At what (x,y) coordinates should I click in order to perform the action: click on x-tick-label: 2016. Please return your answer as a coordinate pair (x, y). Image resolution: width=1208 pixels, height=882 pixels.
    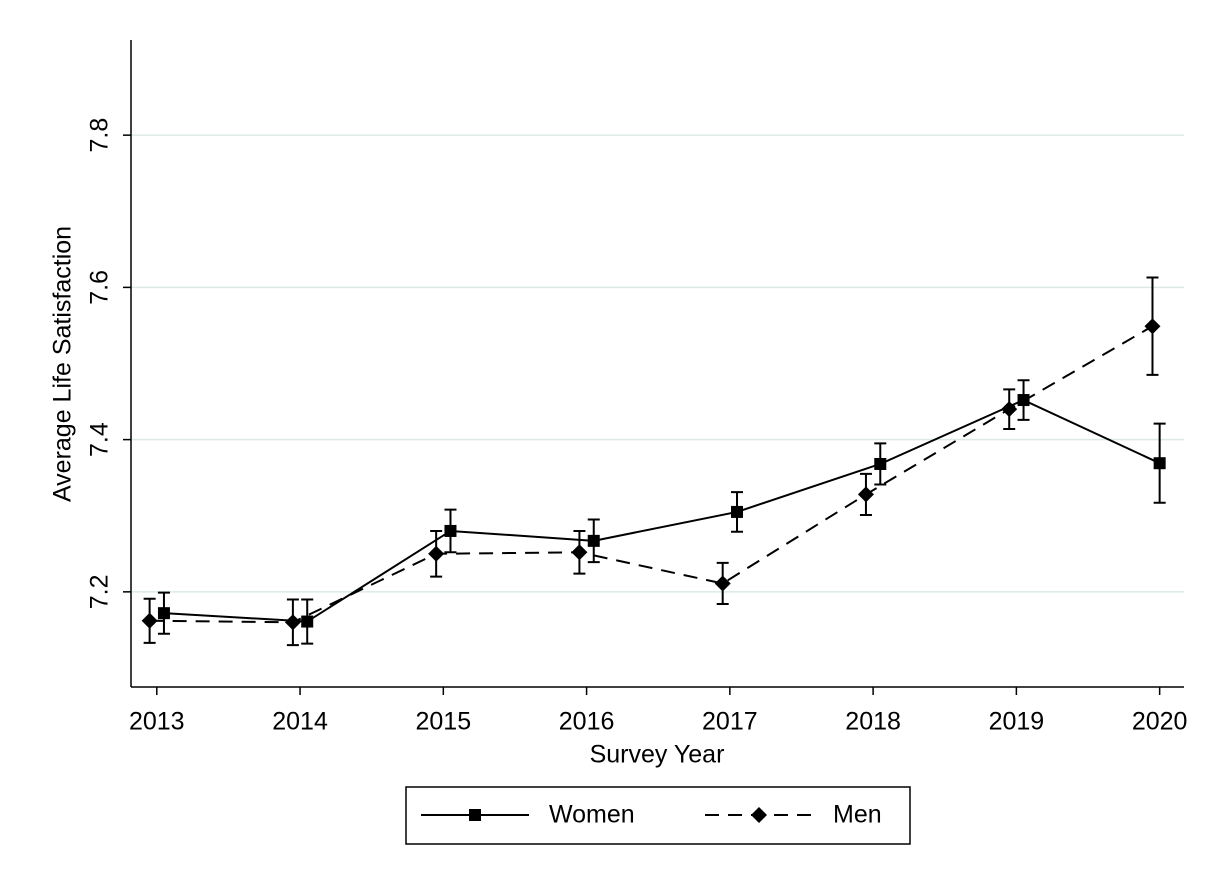
    Looking at the image, I should click on (587, 722).